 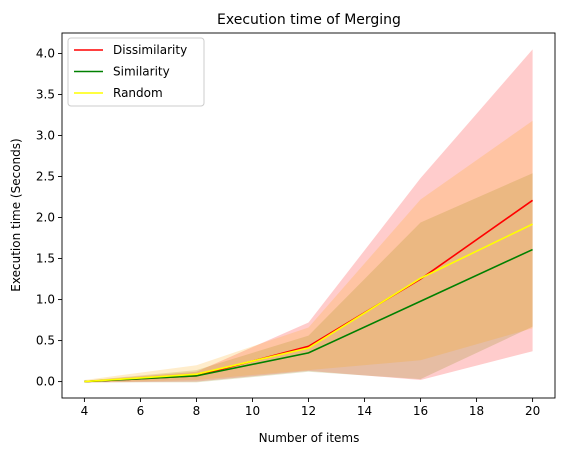 I want to click on legend-box, so click(x=136, y=72).